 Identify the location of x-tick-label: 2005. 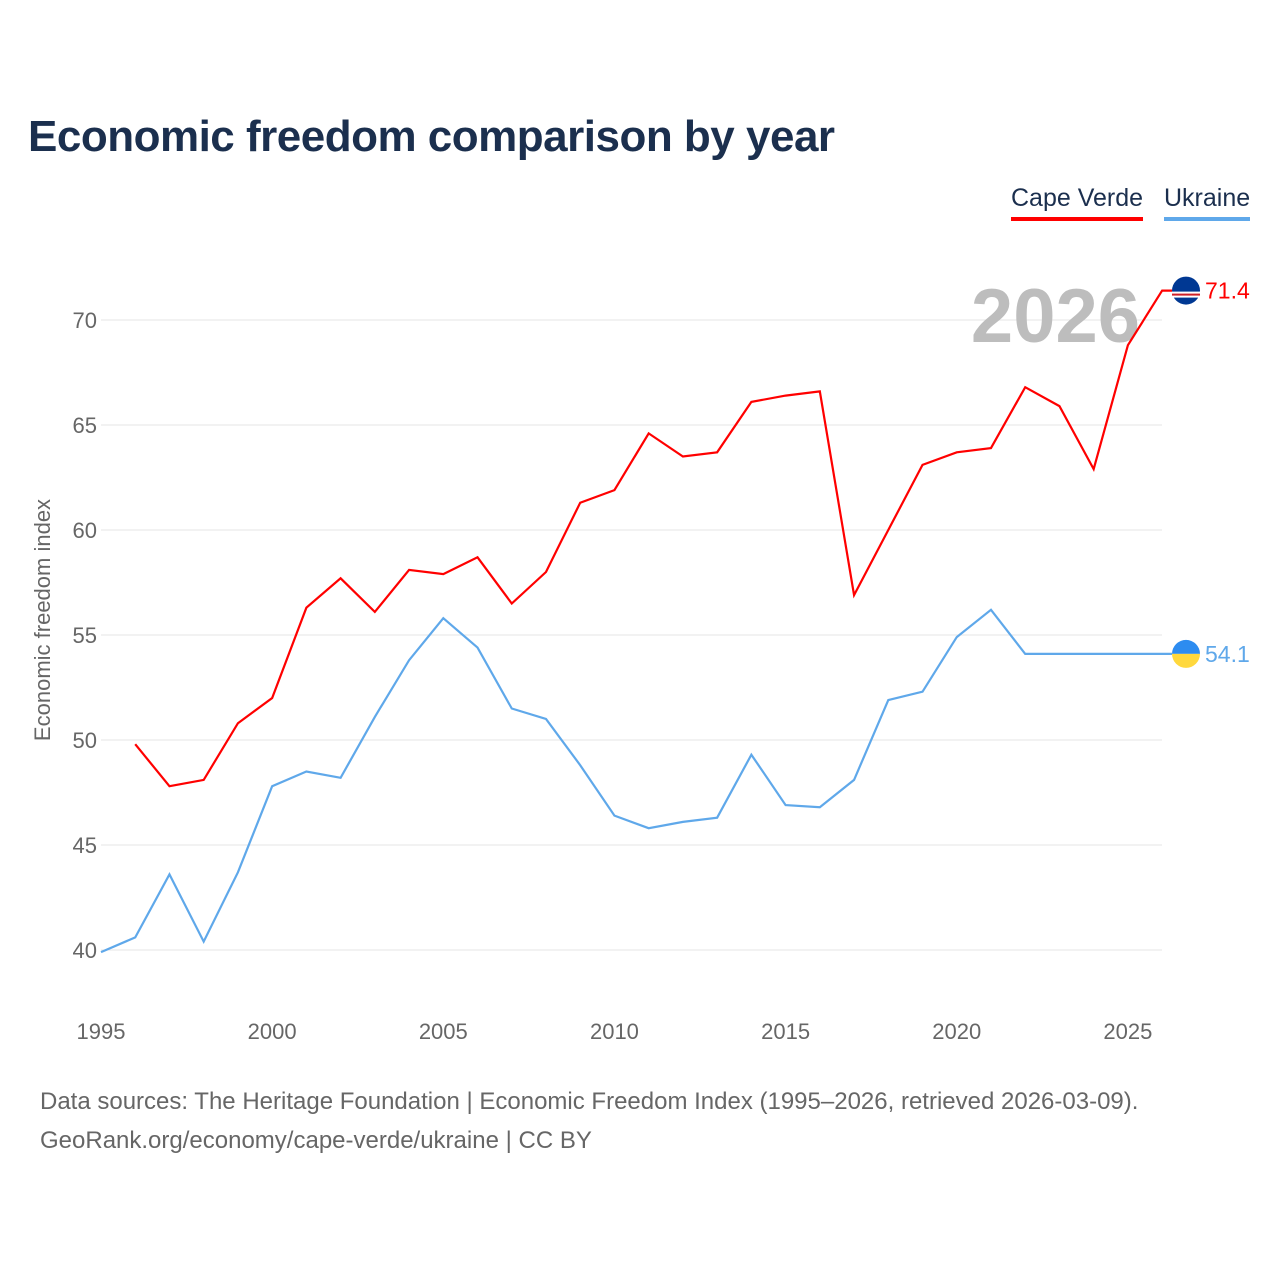
(443, 1031).